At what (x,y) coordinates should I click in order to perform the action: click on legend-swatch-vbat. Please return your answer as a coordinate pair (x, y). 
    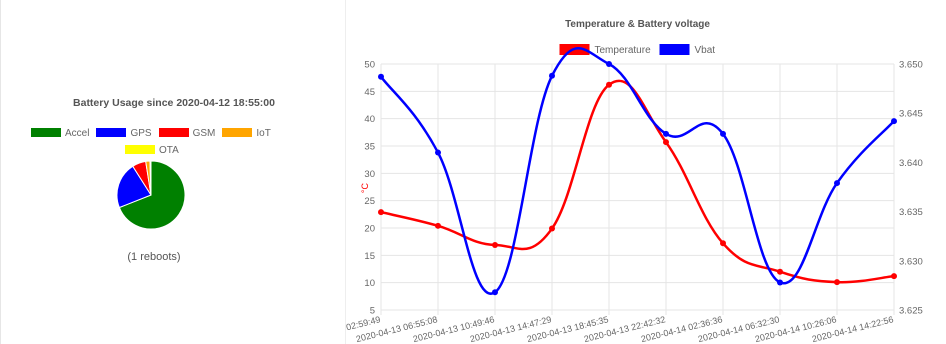
    Looking at the image, I should click on (674, 49).